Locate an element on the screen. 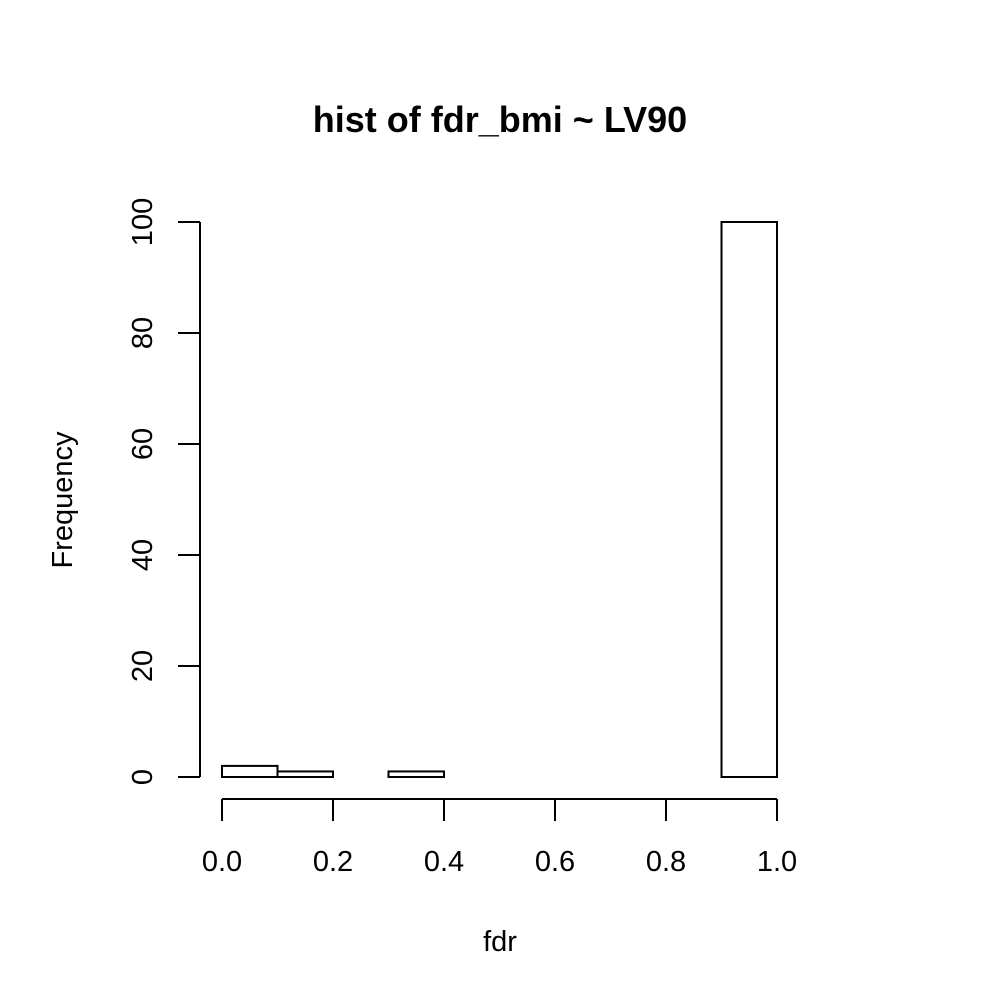 This screenshot has height=1000, width=1000. x-tick-label: 0.6 is located at coordinates (555, 862).